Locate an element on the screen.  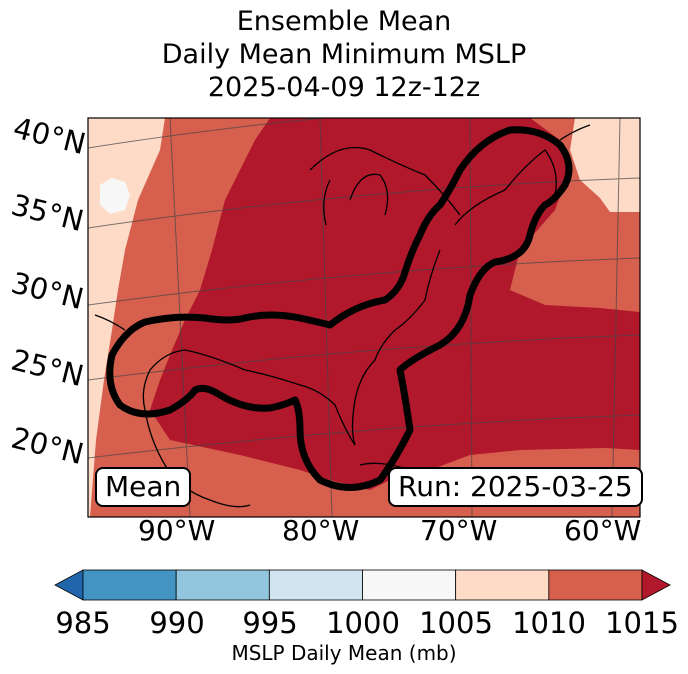
lon-label-80w: 80°W is located at coordinates (321, 530).